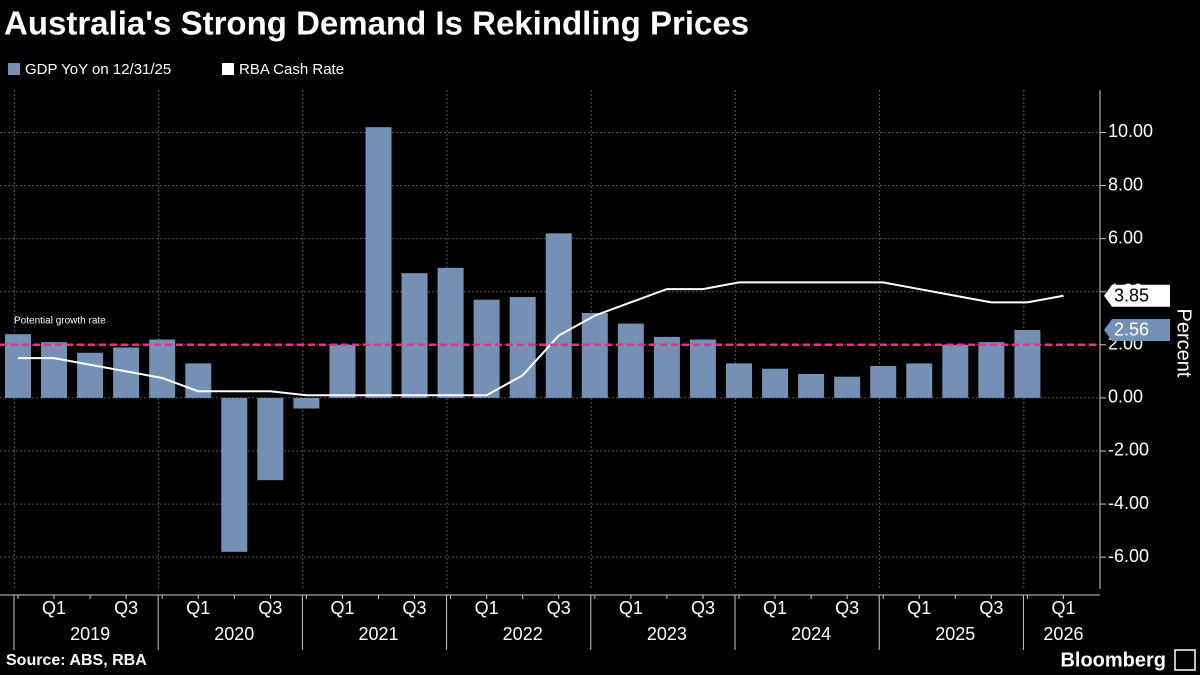  What do you see at coordinates (1125, 184) in the screenshot?
I see `y-tick-label: 8.00` at bounding box center [1125, 184].